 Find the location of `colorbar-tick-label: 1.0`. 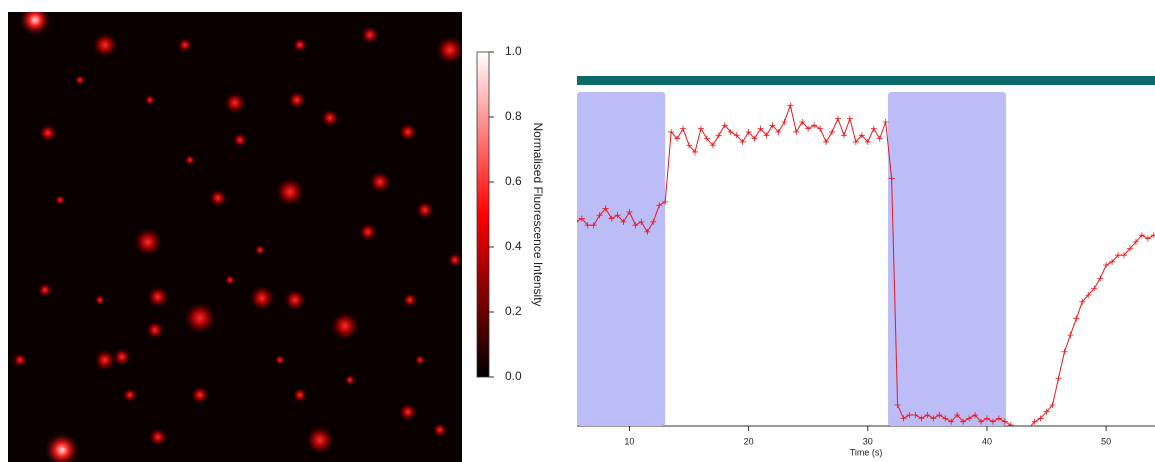

colorbar-tick-label: 1.0 is located at coordinates (513, 51).